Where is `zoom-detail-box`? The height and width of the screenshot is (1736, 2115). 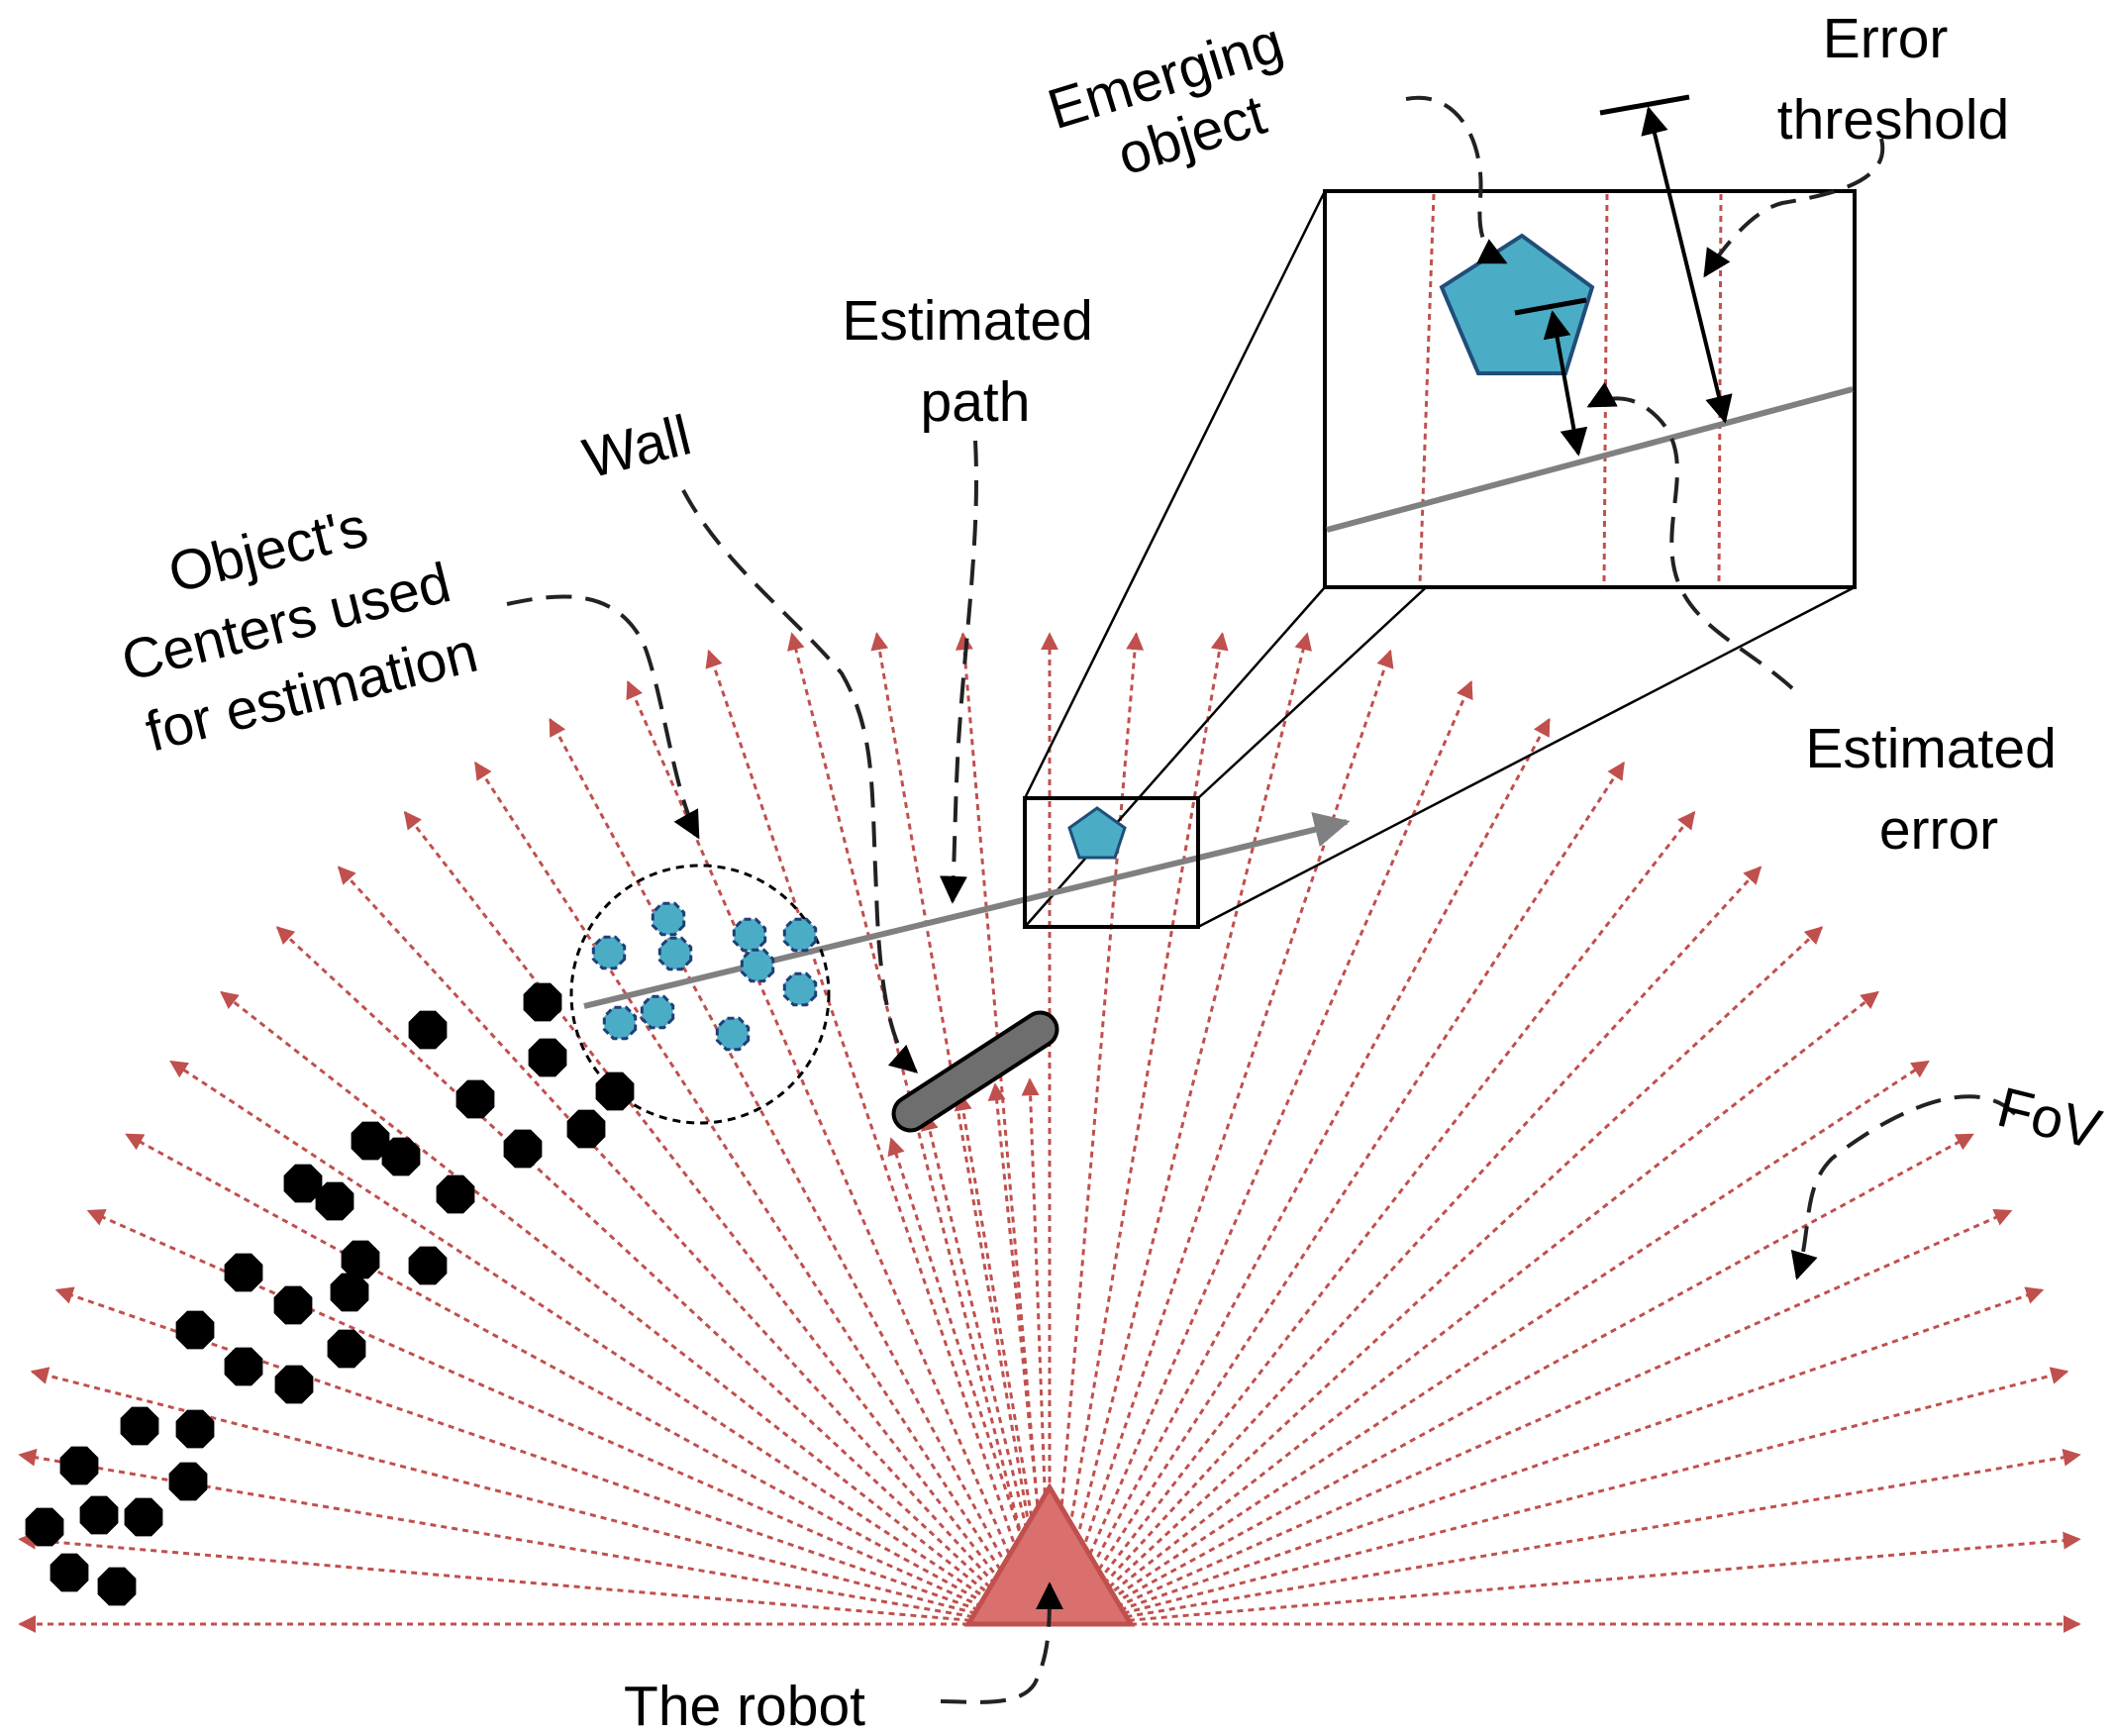 zoom-detail-box is located at coordinates (1590, 389).